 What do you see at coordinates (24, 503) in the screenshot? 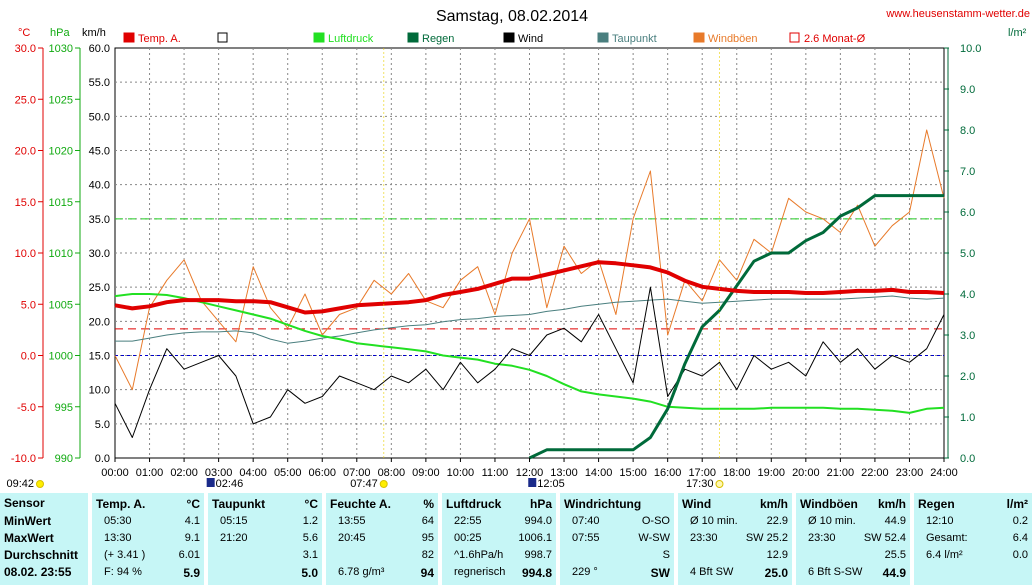
I see `row-label-sensor: Sensor` at bounding box center [24, 503].